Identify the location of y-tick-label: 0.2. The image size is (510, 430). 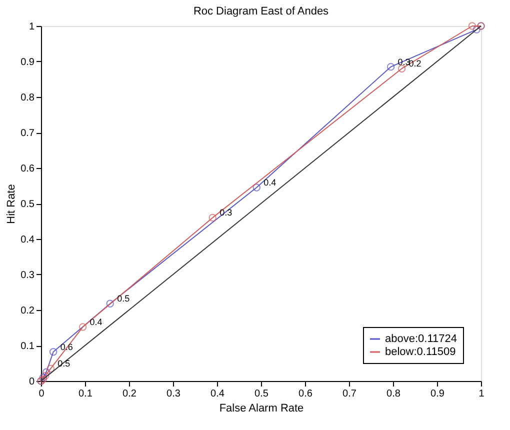
(27, 311).